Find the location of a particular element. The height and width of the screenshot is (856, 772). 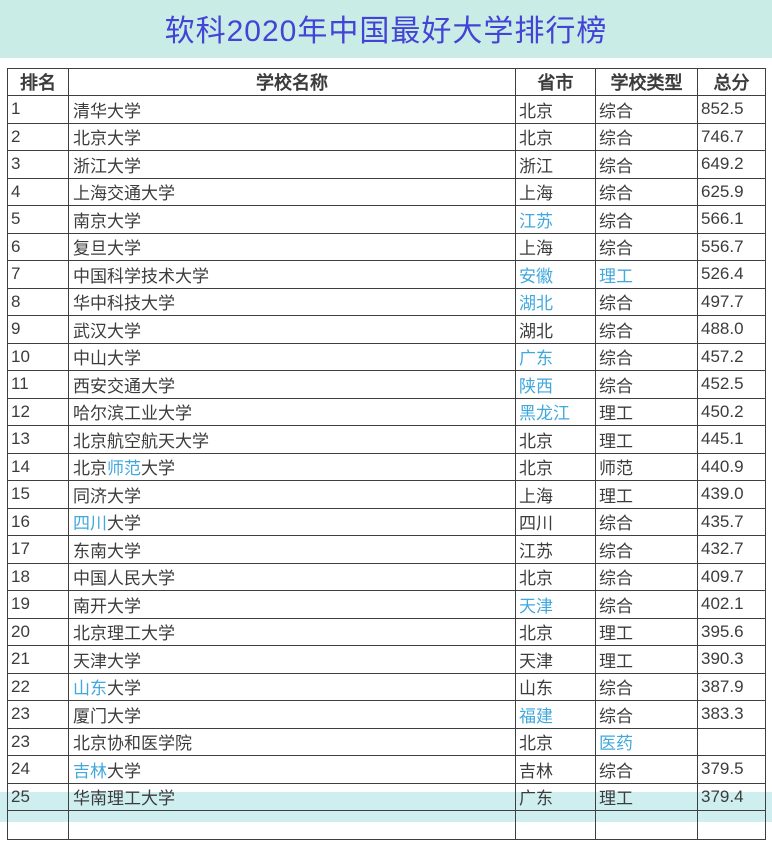

province-keyword-link: 安徽 is located at coordinates (536, 276).